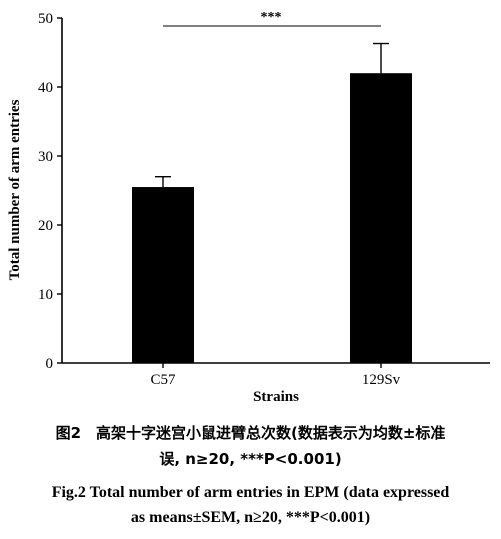 The height and width of the screenshot is (539, 501). I want to click on x-axis-label: Strains, so click(276, 397).